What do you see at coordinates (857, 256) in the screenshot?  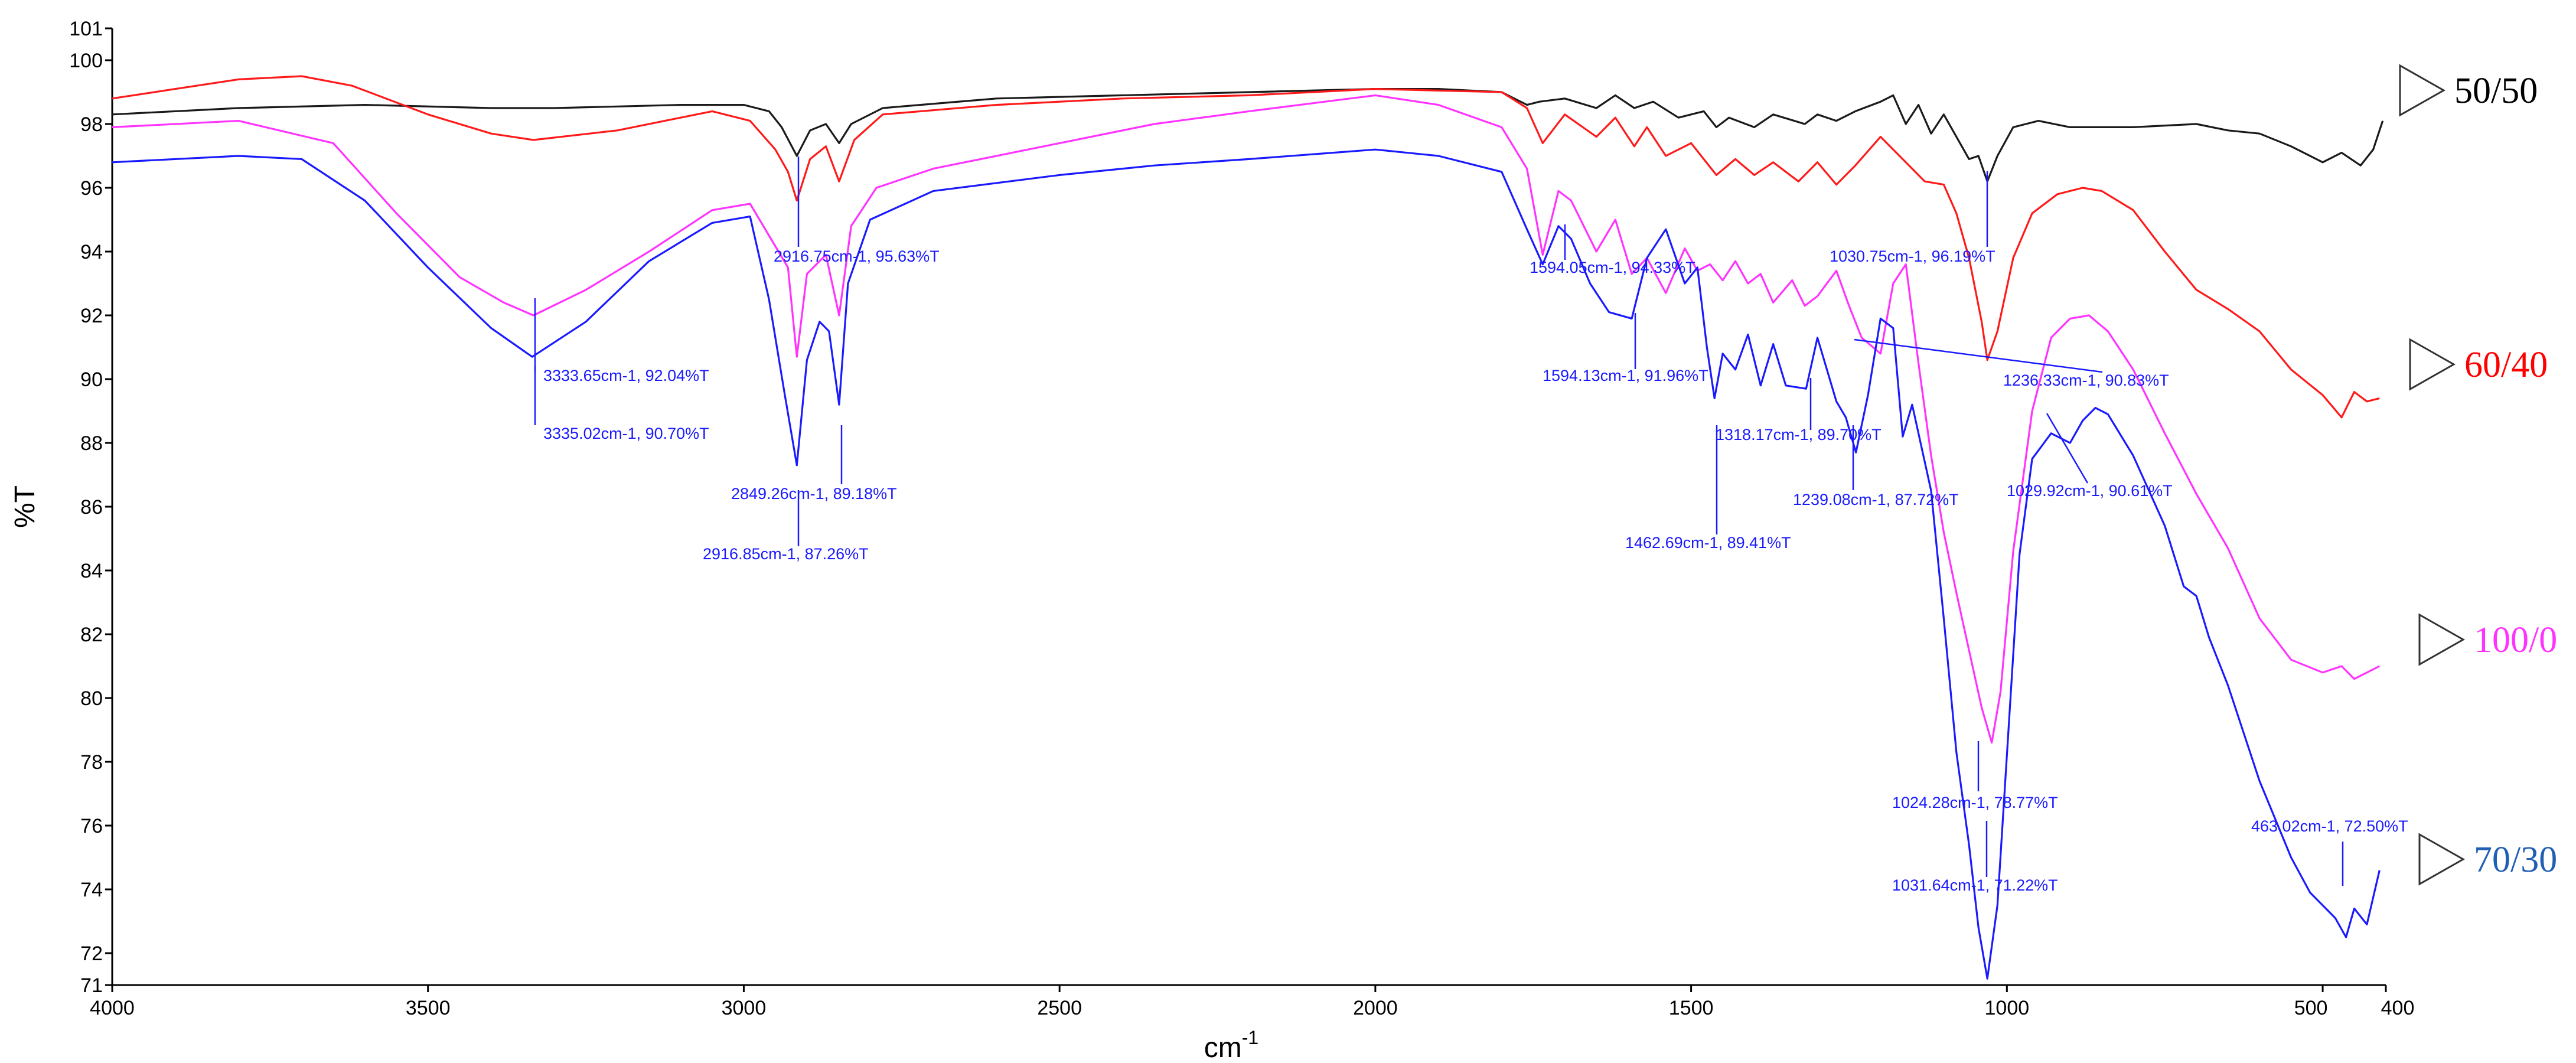 I see `peak-label: 2916.75cm-1, 95.63%T` at bounding box center [857, 256].